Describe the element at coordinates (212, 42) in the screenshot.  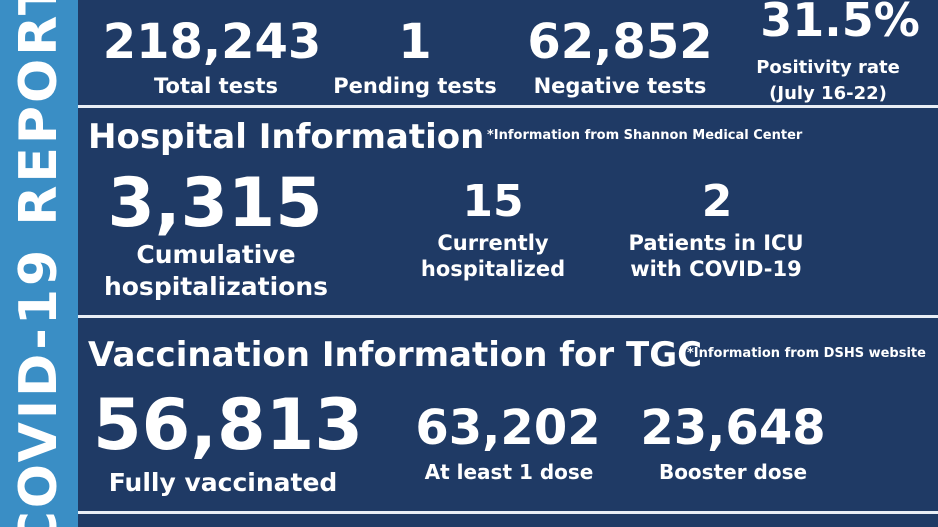
I see `stat-value: 218,243` at that location.